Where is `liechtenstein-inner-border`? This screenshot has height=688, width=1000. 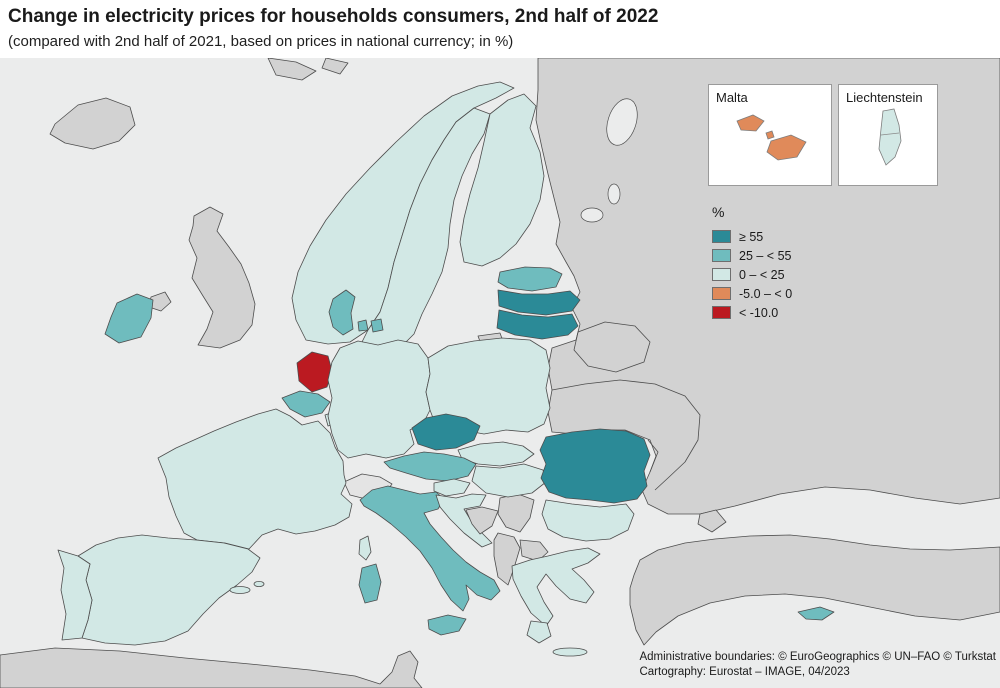
liechtenstein-inner-border is located at coordinates (890, 134).